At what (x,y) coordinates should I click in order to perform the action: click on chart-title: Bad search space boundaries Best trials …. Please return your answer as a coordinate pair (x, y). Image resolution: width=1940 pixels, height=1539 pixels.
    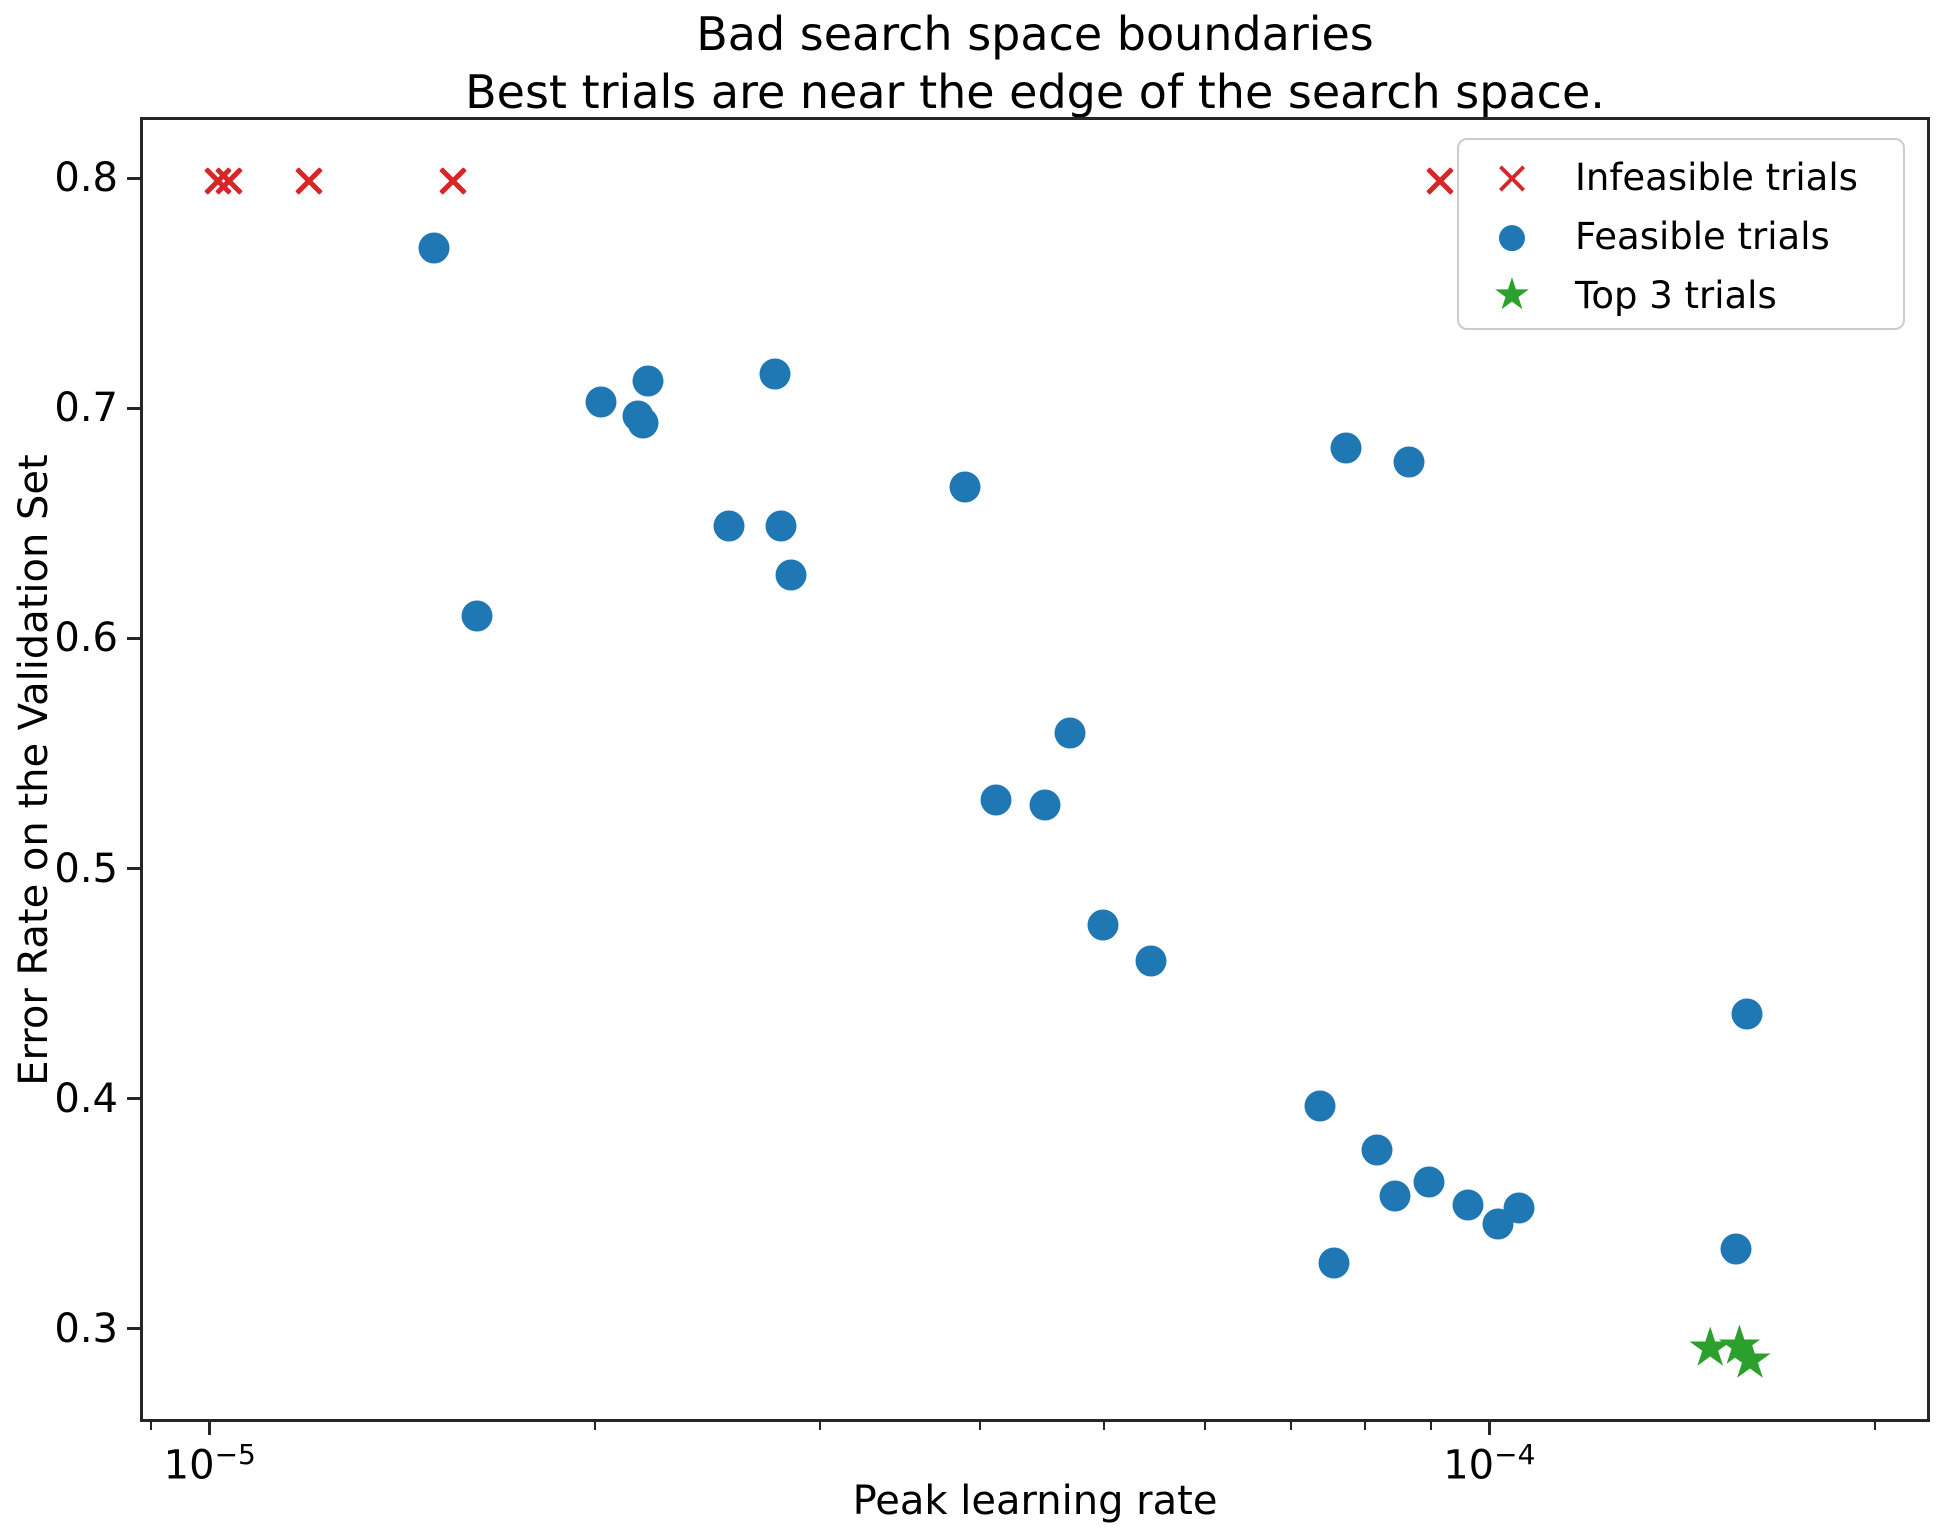
    Looking at the image, I should click on (1035, 64).